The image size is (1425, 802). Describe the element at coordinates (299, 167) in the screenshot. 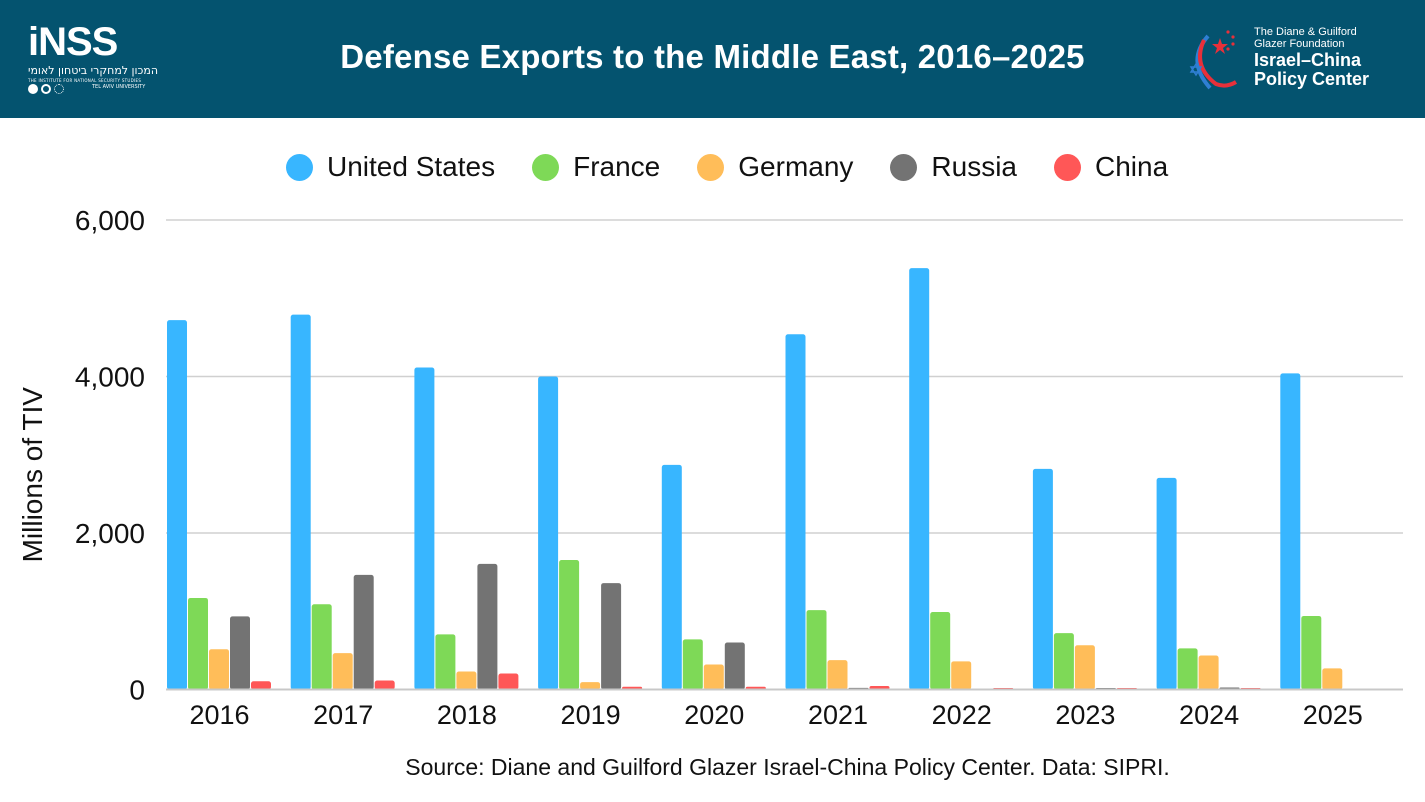

I see `legend-swatch-united-states` at that location.